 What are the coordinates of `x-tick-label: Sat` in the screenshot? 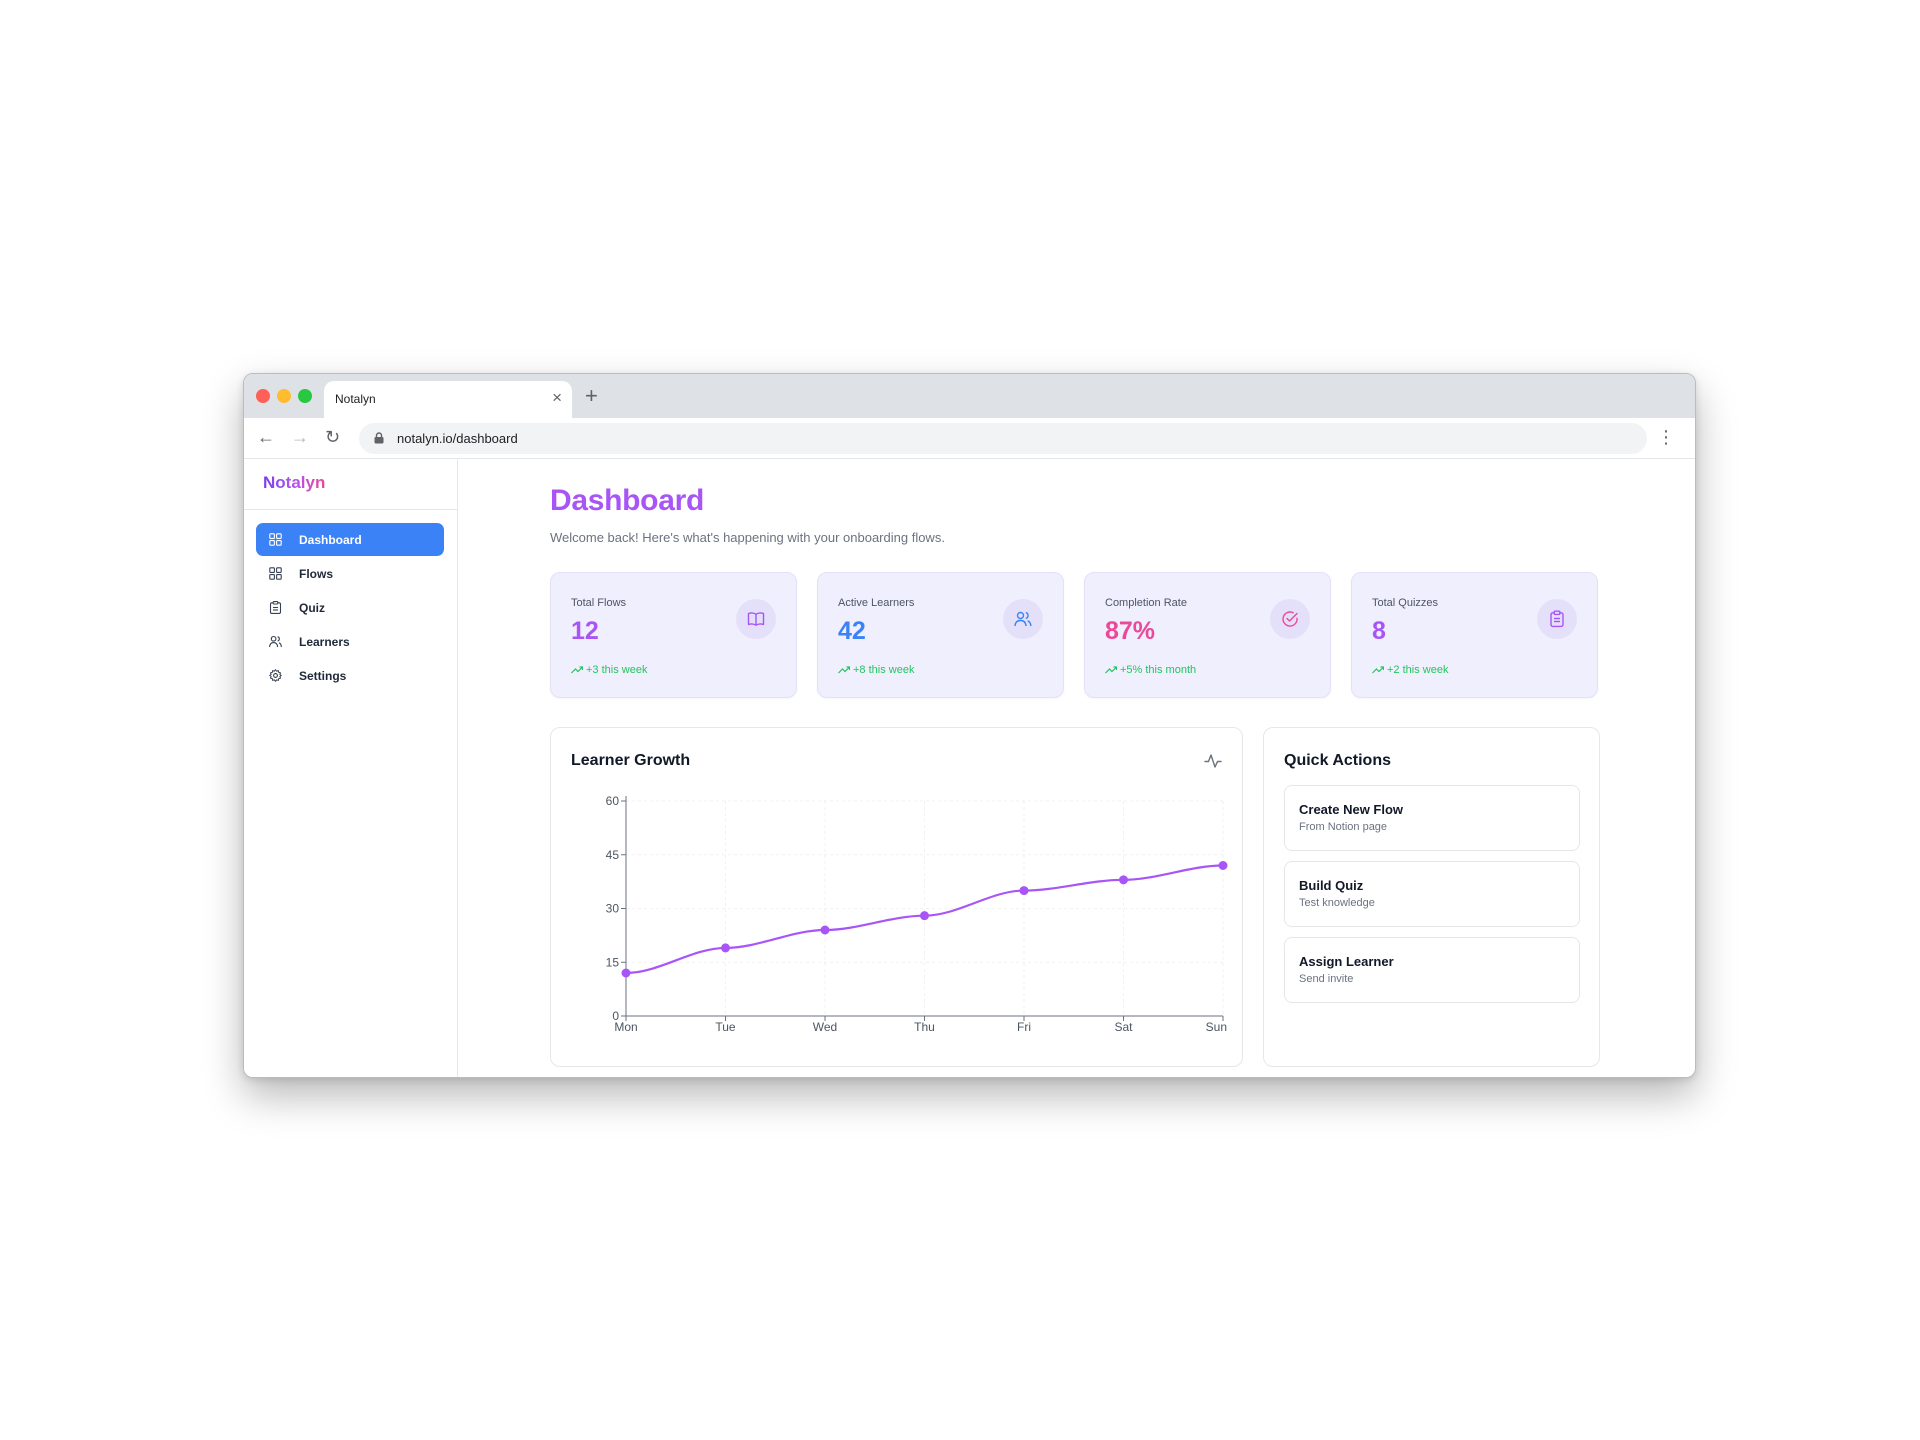 It's located at (1123, 1027).